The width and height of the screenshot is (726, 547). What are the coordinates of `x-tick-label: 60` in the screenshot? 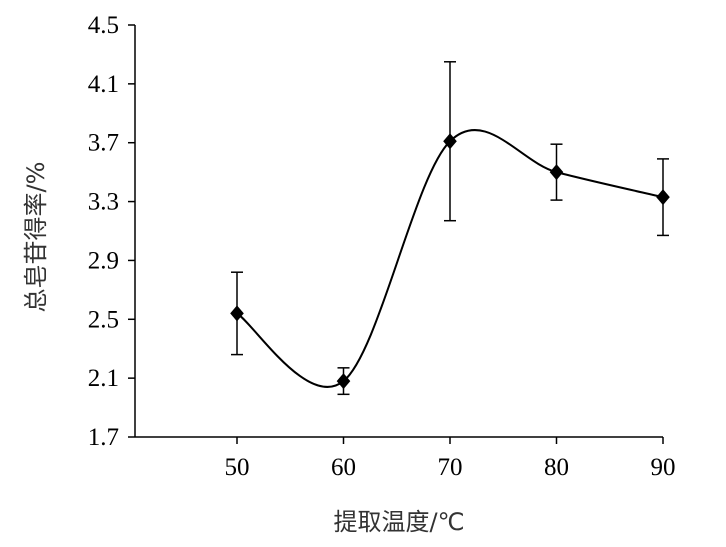 It's located at (343, 467).